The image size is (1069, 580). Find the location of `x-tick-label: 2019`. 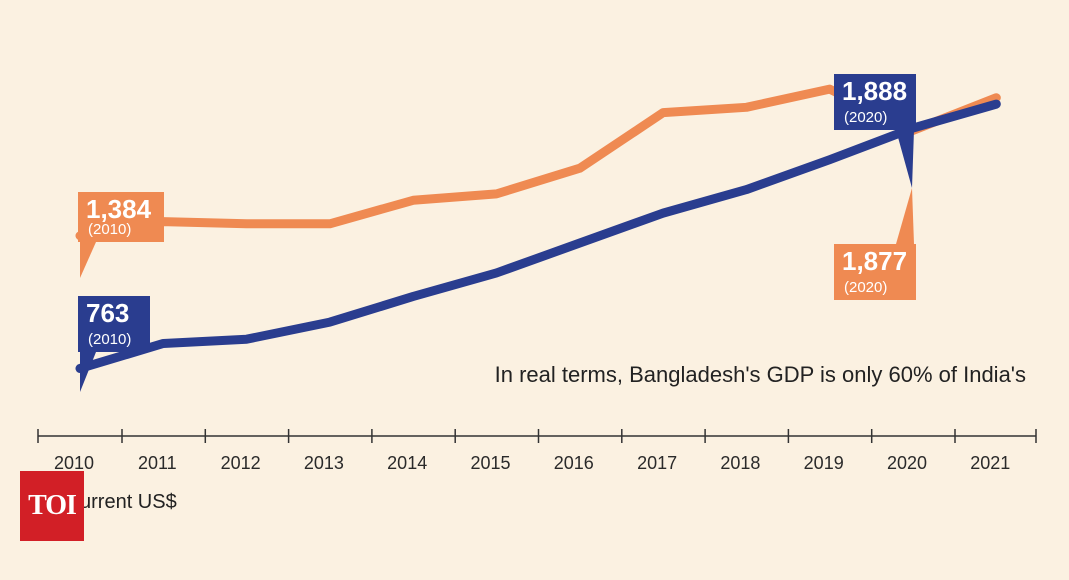

x-tick-label: 2019 is located at coordinates (824, 463).